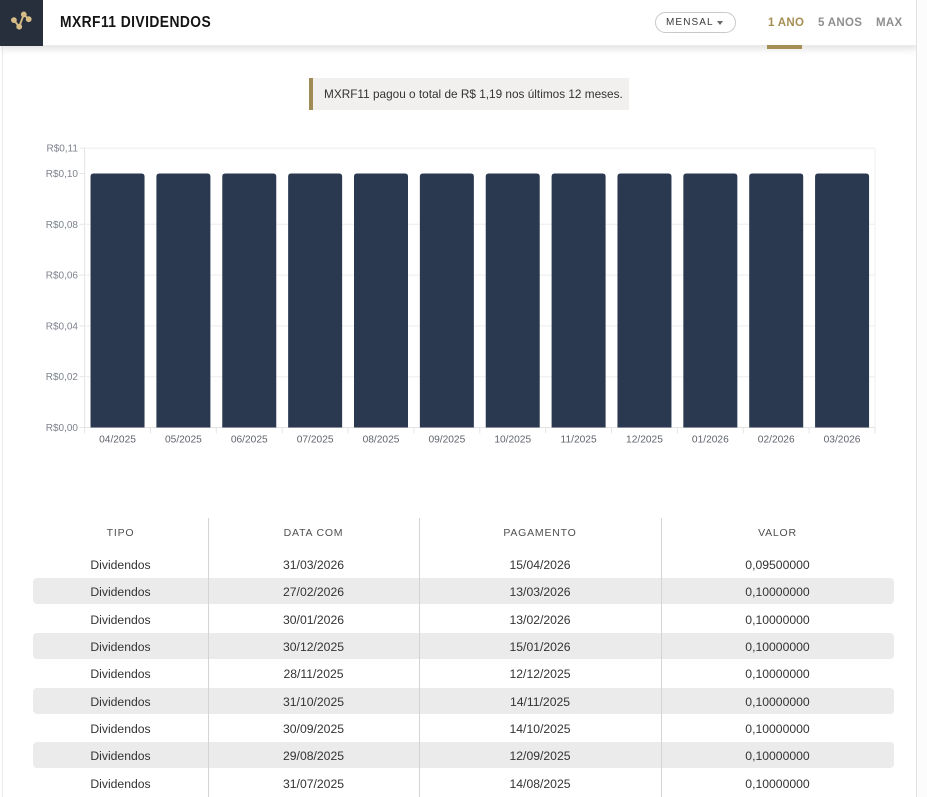 The width and height of the screenshot is (927, 797). Describe the element at coordinates (512, 440) in the screenshot. I see `svg-text: 10/2025` at that location.